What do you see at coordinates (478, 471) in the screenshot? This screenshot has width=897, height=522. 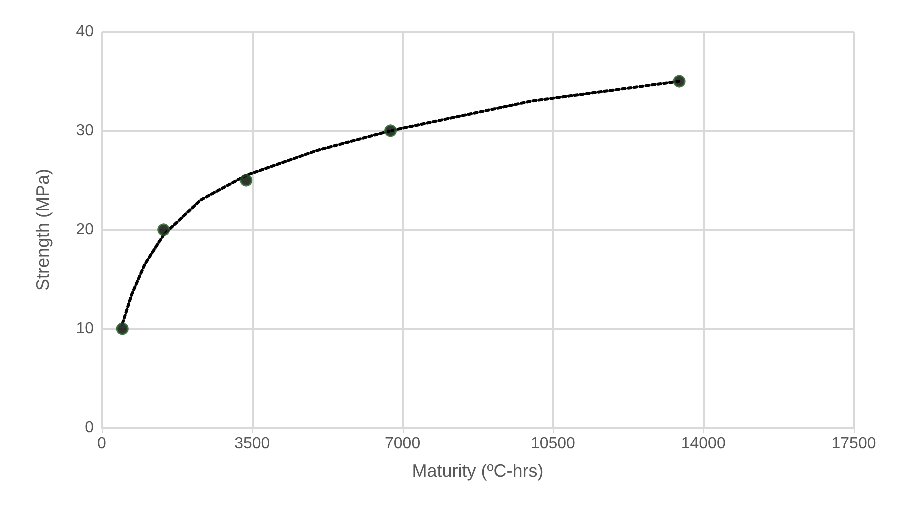 I see `x-axis-title: Maturity (ºC-hrs)` at bounding box center [478, 471].